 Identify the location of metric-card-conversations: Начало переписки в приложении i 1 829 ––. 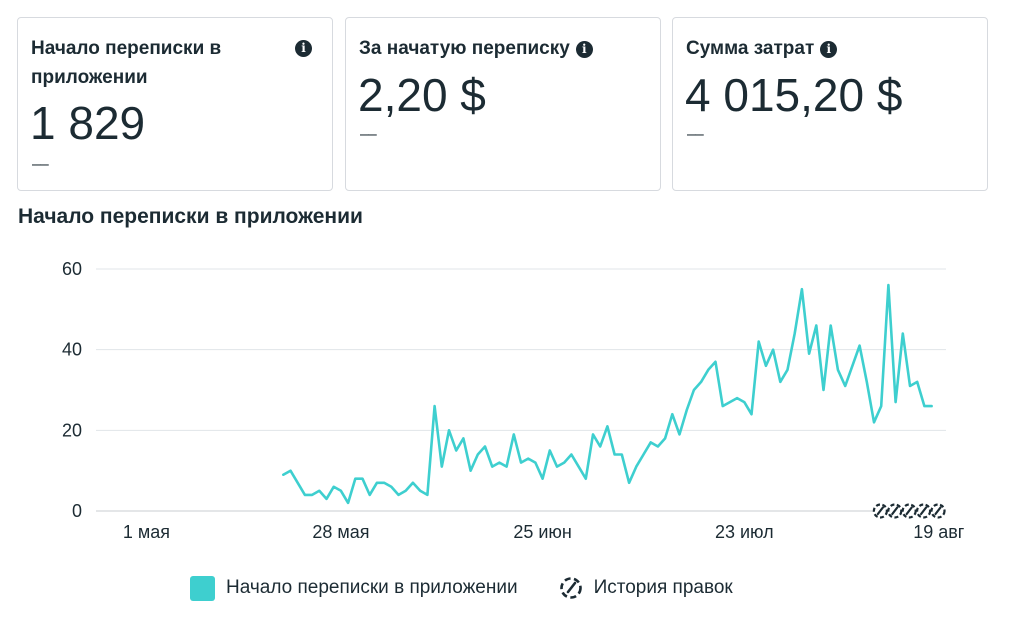
(175, 104).